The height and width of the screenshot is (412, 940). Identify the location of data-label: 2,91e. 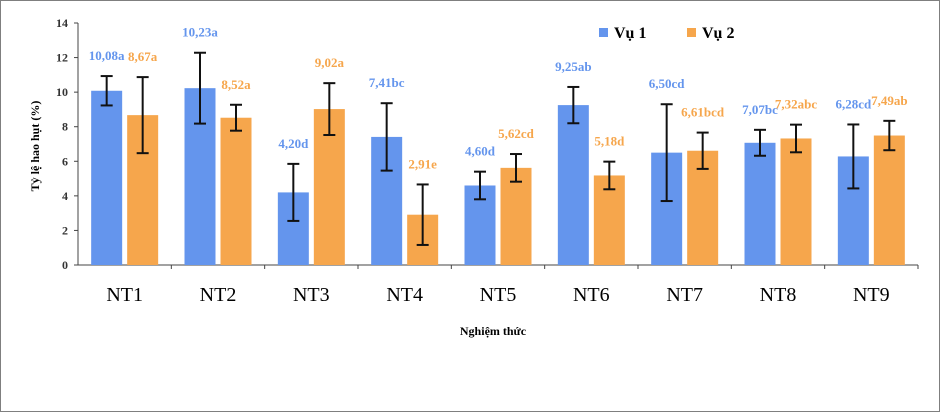
(422, 163).